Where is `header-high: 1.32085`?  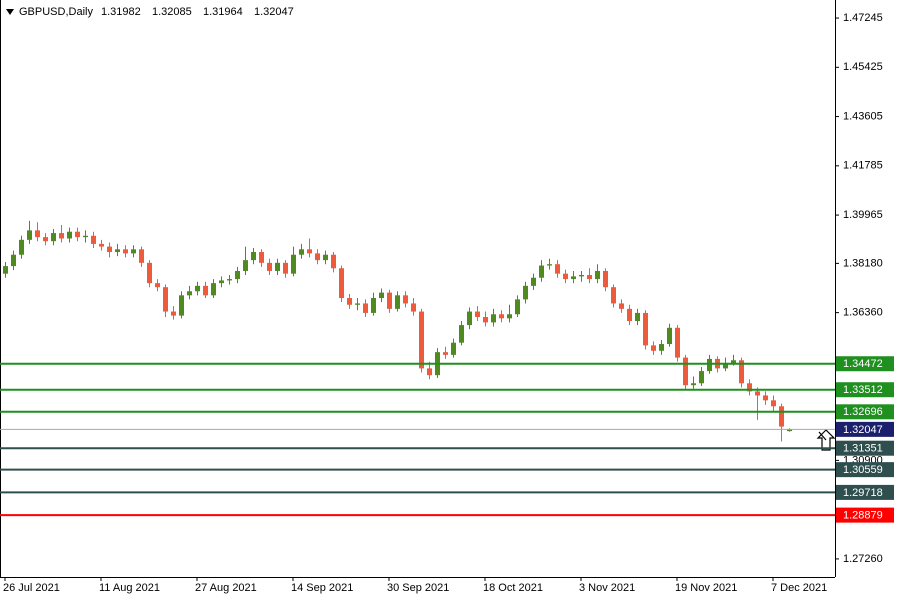
header-high: 1.32085 is located at coordinates (172, 12).